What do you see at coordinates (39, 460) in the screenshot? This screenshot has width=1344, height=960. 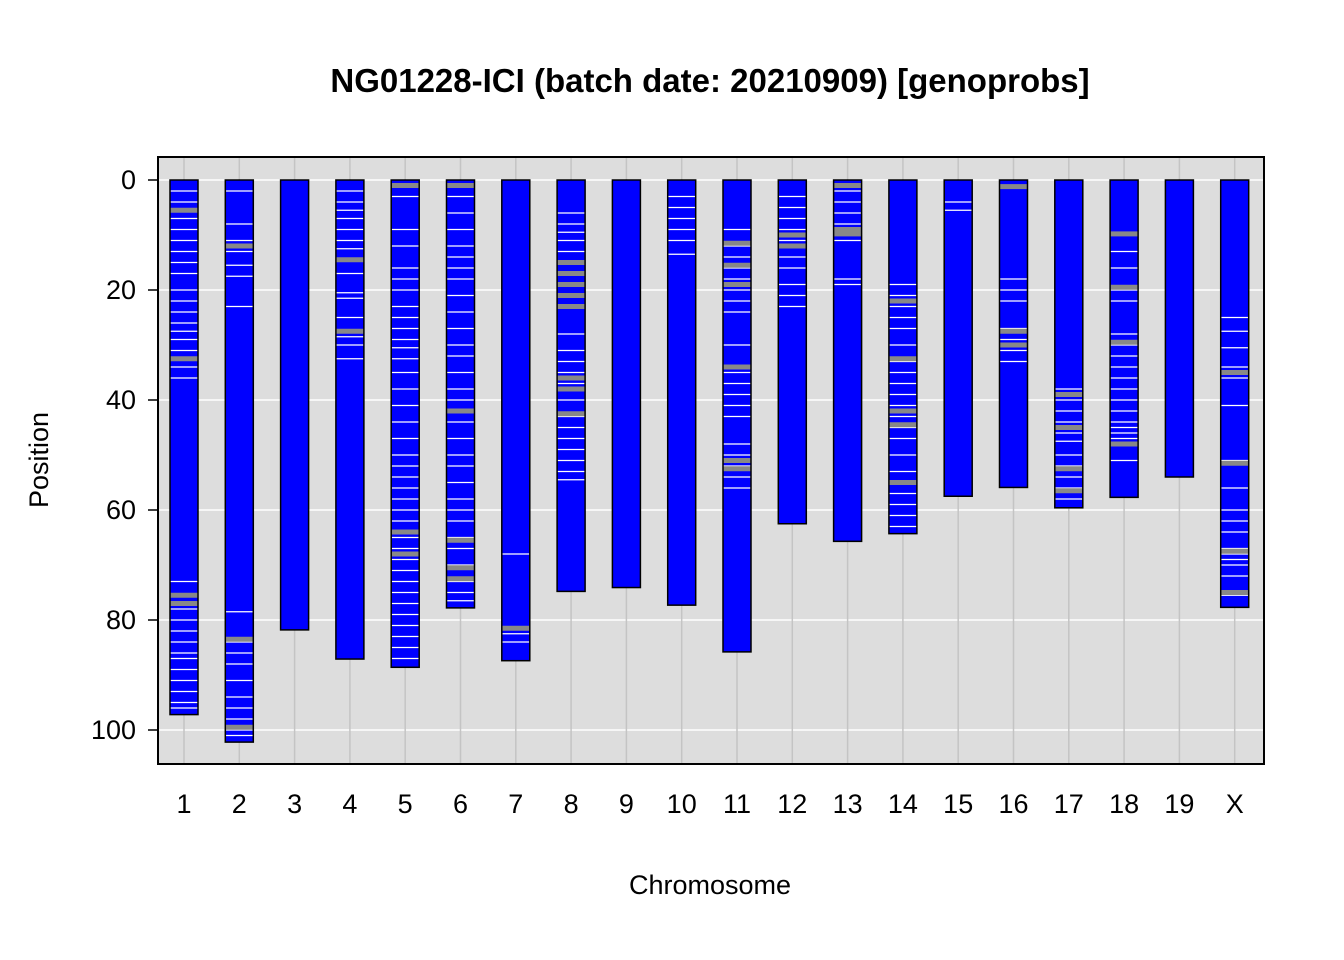 I see `y-axis-label: Position` at bounding box center [39, 460].